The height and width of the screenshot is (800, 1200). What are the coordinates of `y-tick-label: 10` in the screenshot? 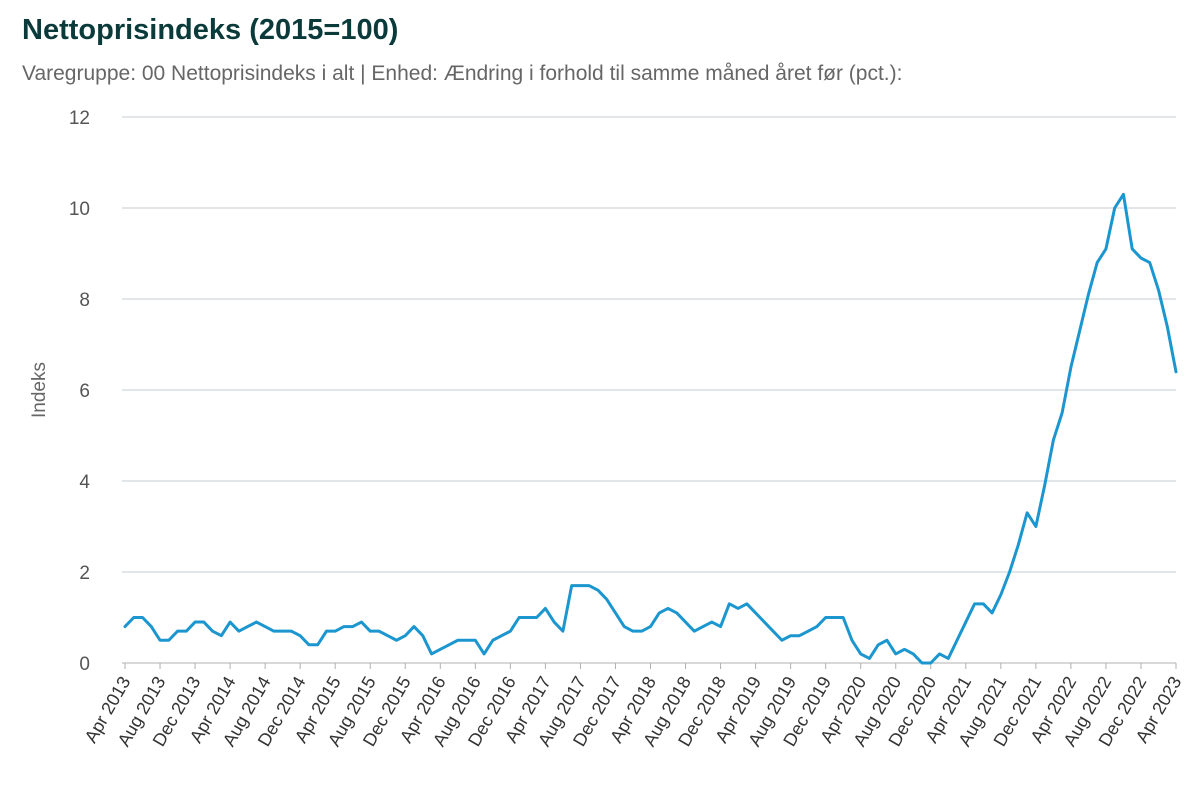 It's located at (79, 209).